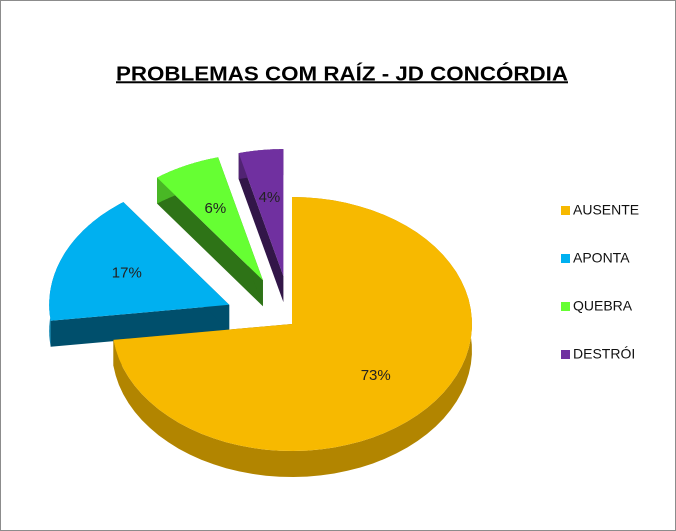  What do you see at coordinates (601, 258) in the screenshot?
I see `legend-label: APONTA` at bounding box center [601, 258].